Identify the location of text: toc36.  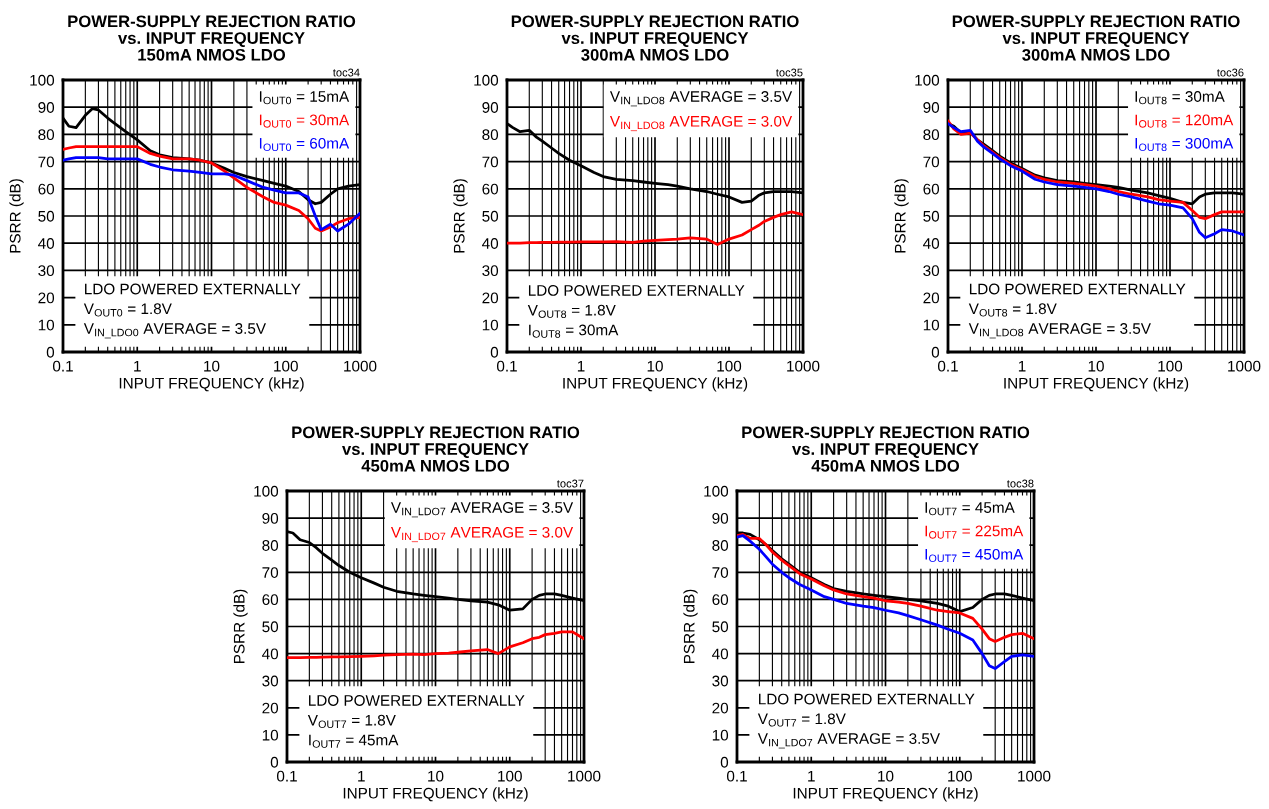
(1230, 72).